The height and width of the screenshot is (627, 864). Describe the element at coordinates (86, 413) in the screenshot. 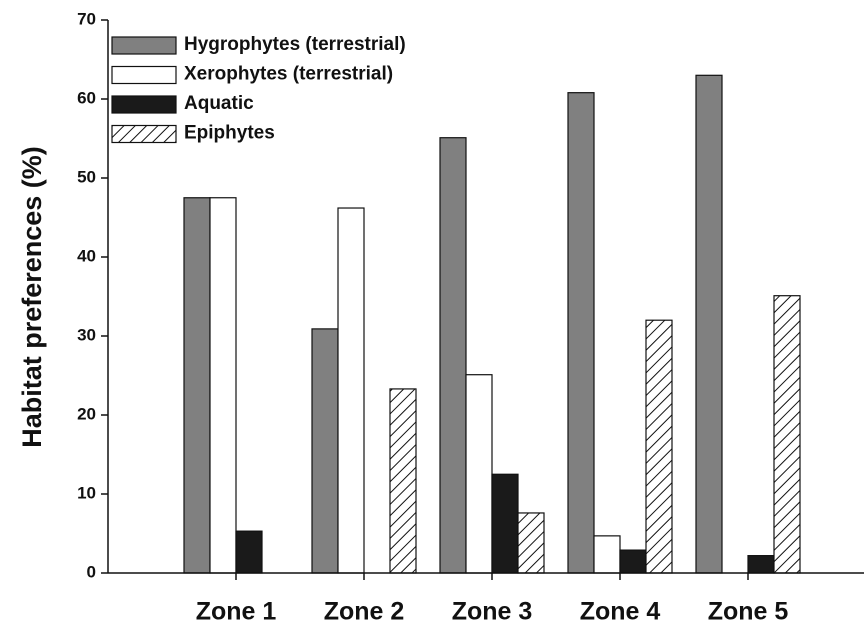

I see `y-tick-label: 20` at that location.